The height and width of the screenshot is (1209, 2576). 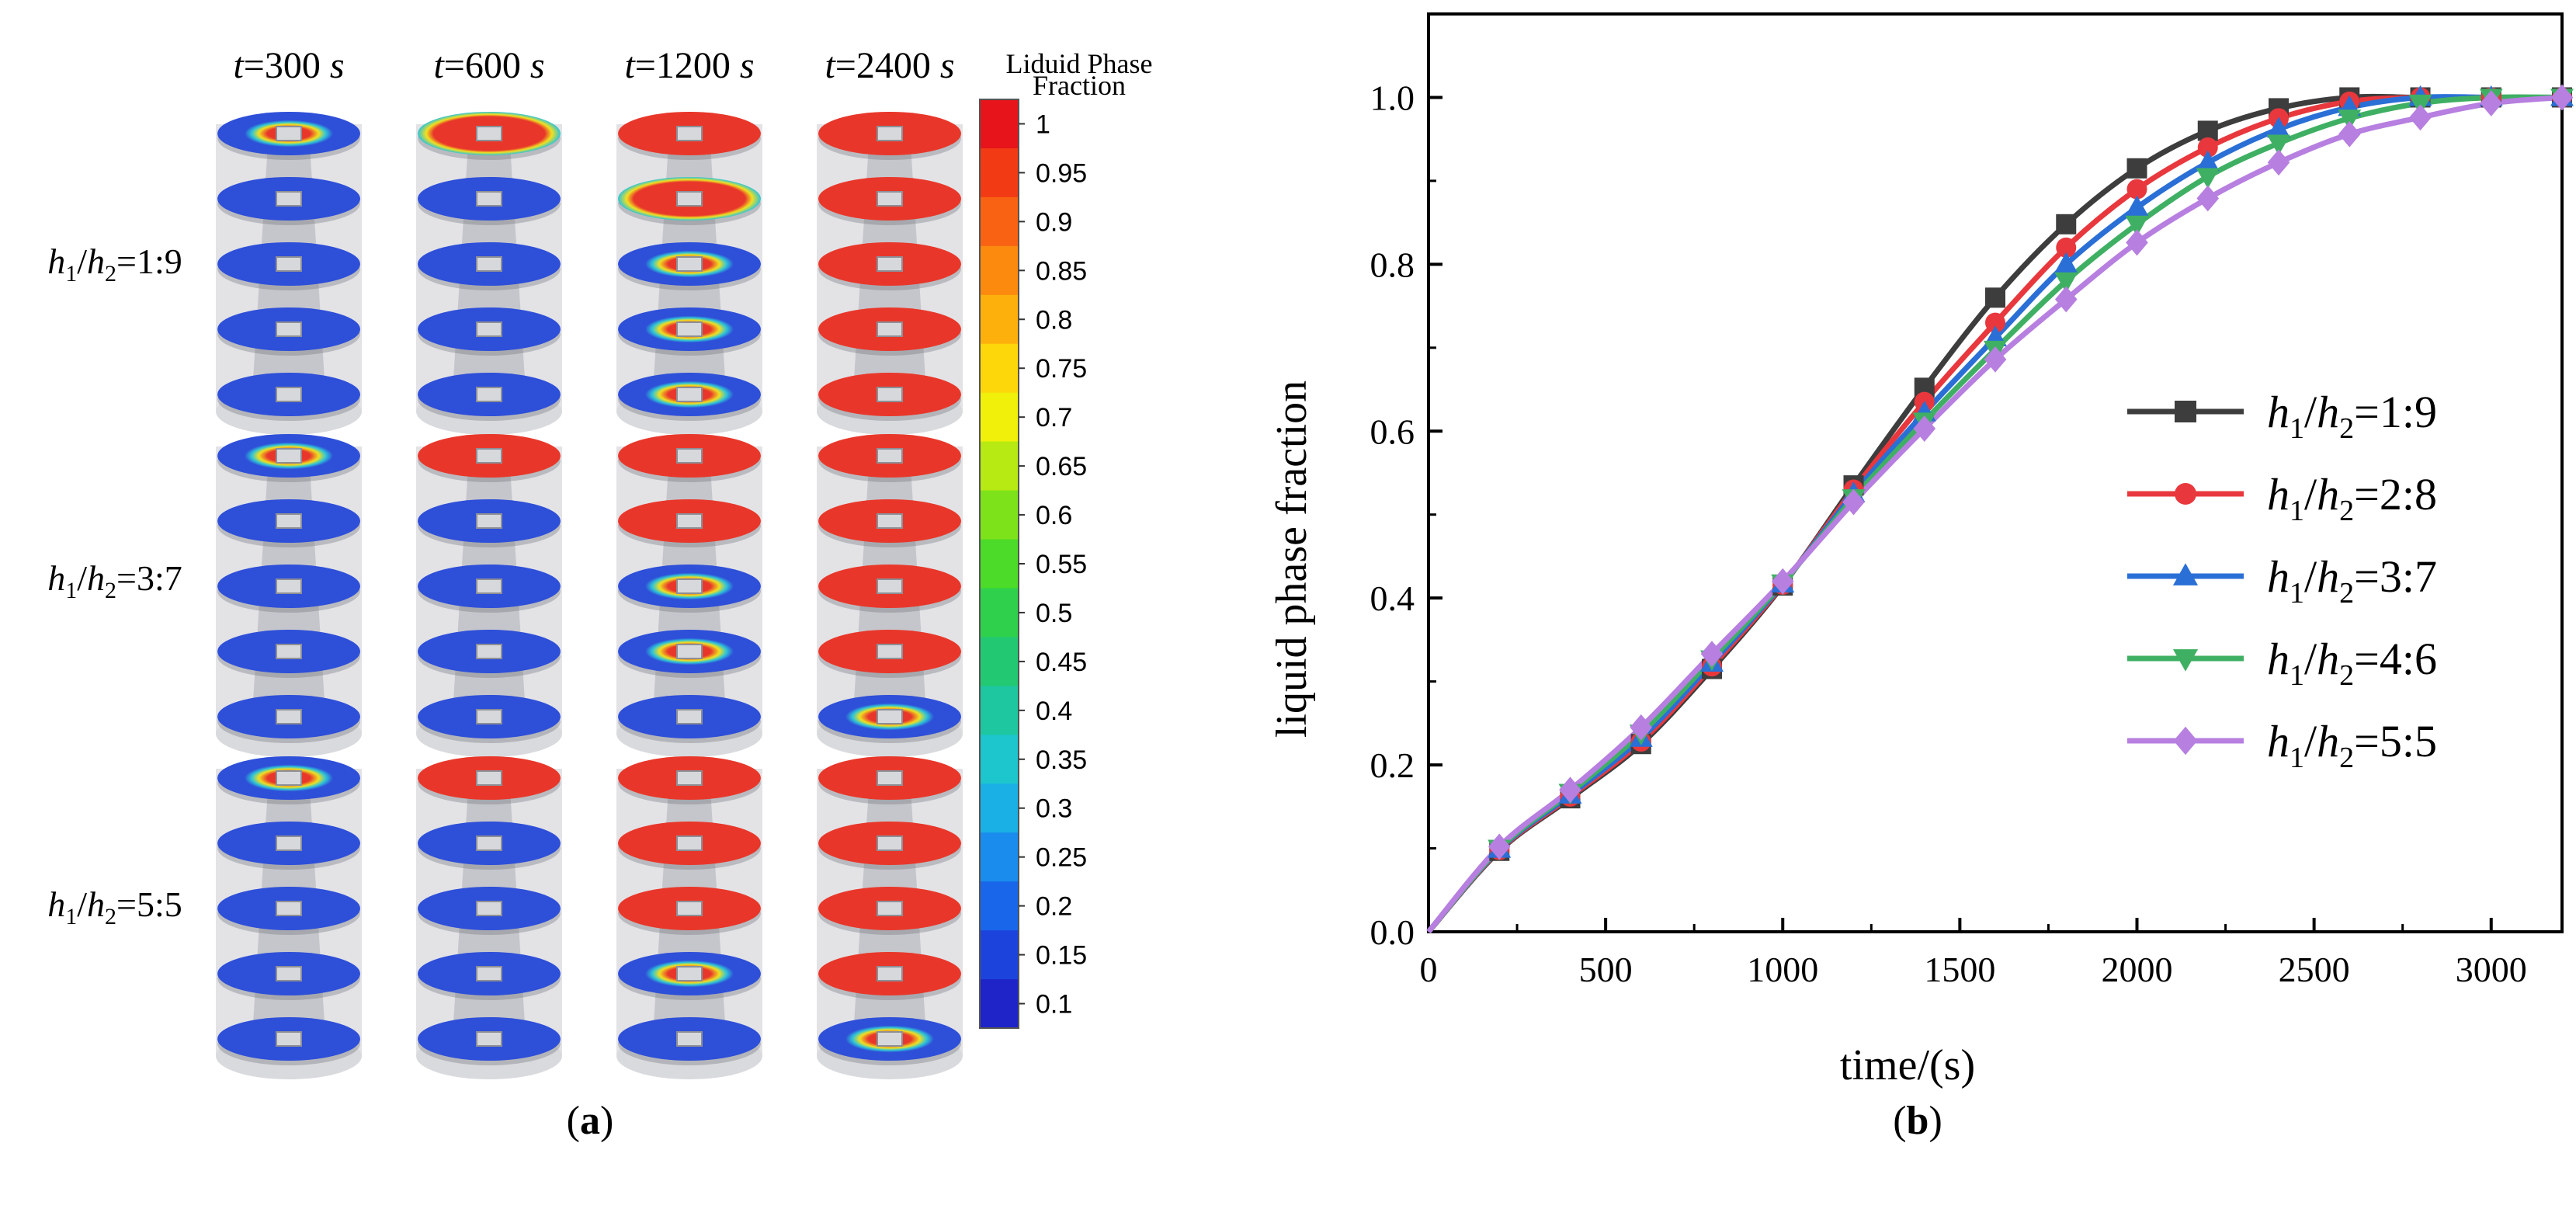 What do you see at coordinates (1043, 124) in the screenshot?
I see `colorbar-tick-label: 1` at bounding box center [1043, 124].